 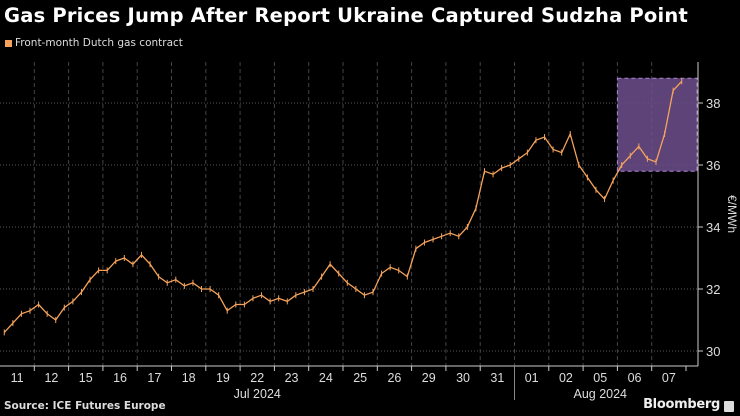 What do you see at coordinates (17, 378) in the screenshot?
I see `x-tick-label: 11` at bounding box center [17, 378].